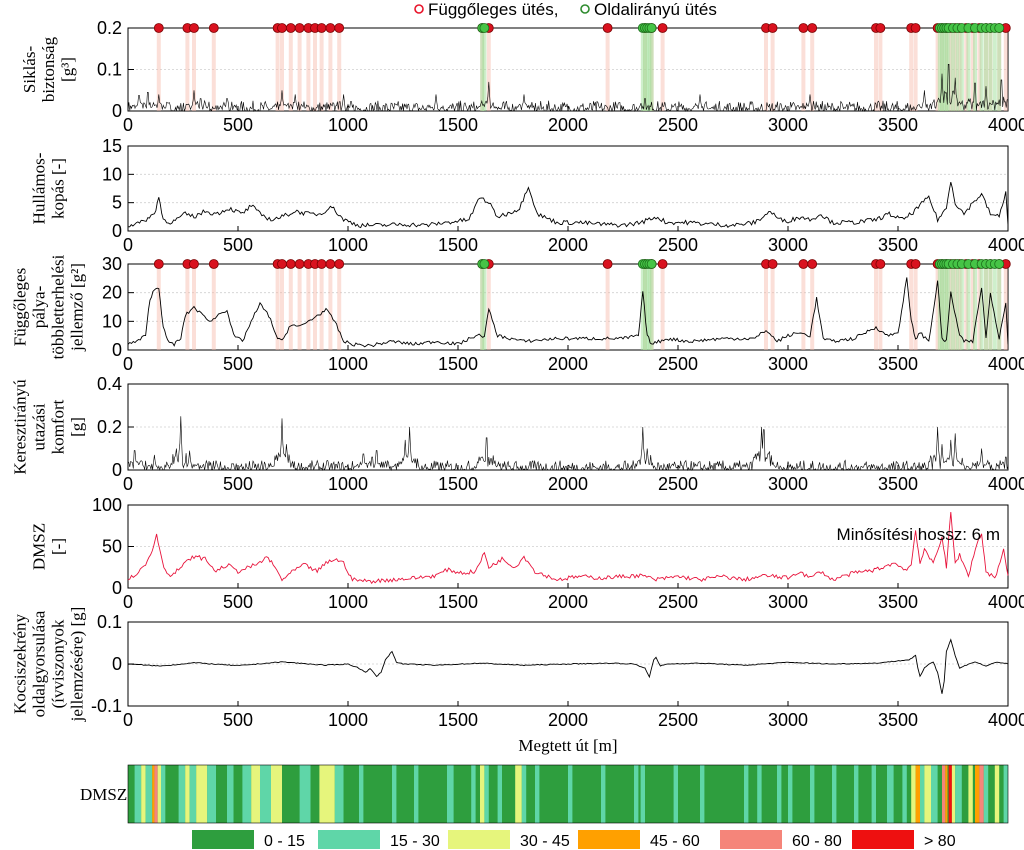  What do you see at coordinates (675, 841) in the screenshot?
I see `legend-label: 45 - 60` at bounding box center [675, 841].